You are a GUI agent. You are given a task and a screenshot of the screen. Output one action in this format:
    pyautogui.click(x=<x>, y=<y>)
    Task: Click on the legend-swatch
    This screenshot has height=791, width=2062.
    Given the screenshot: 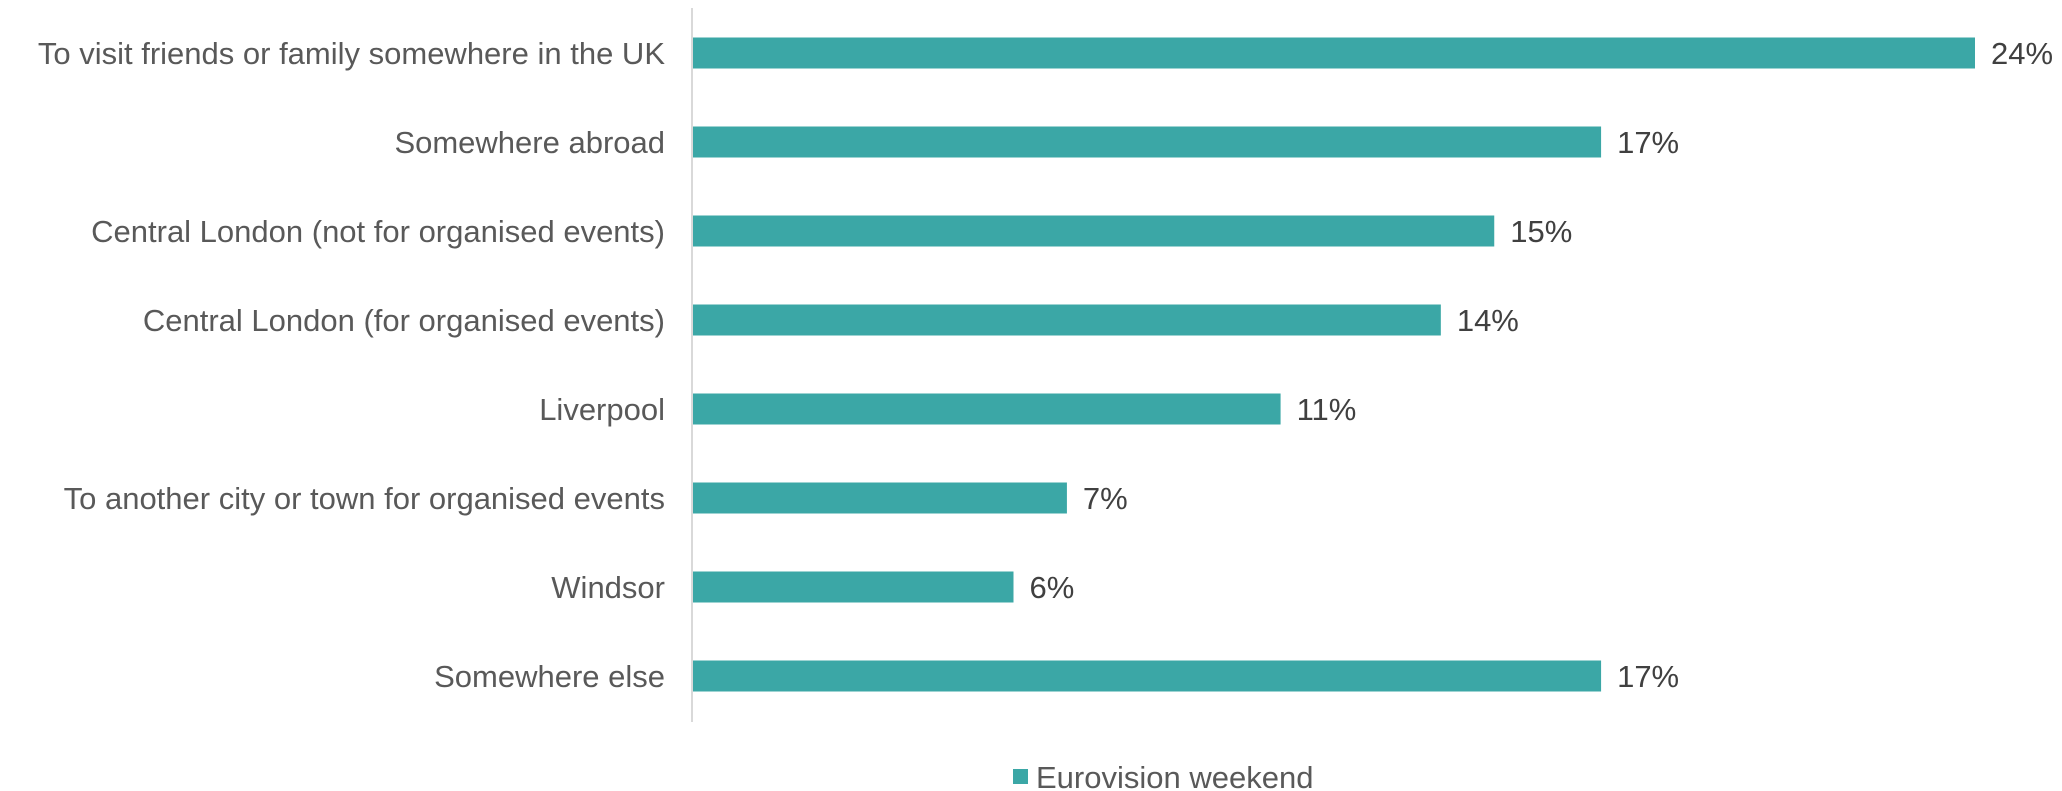 What is the action you would take?
    pyautogui.click(x=1020, y=776)
    